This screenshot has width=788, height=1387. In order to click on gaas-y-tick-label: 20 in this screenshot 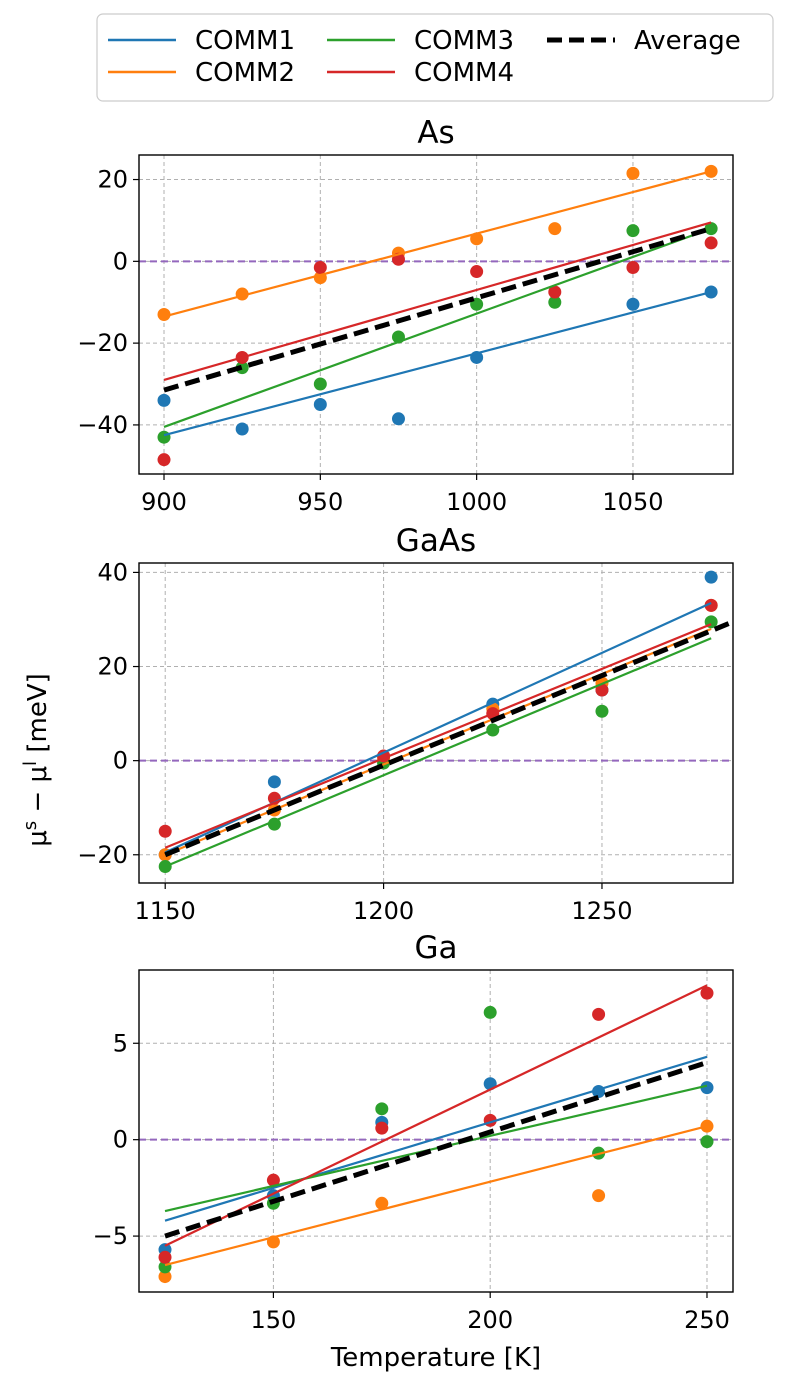, I will do `click(112, 667)`.